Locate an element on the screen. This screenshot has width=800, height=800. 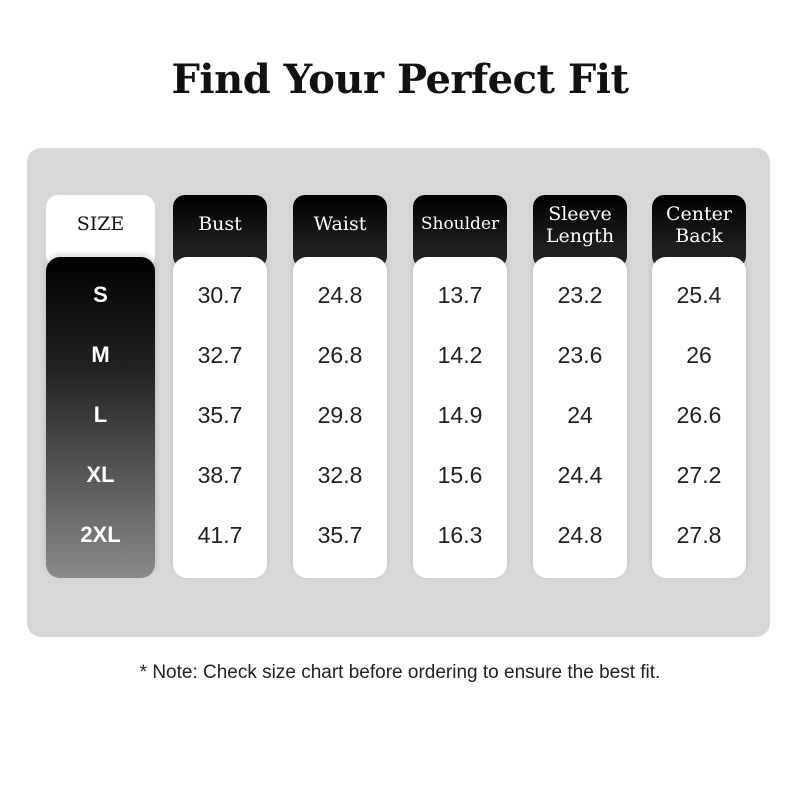
column-header-center-back: Center Back is located at coordinates (699, 231).